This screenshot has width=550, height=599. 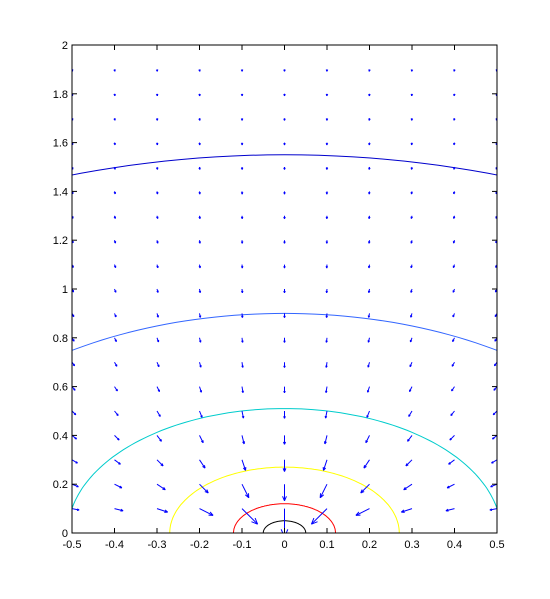 I want to click on x-tick-label: -0.3, so click(x=157, y=545).